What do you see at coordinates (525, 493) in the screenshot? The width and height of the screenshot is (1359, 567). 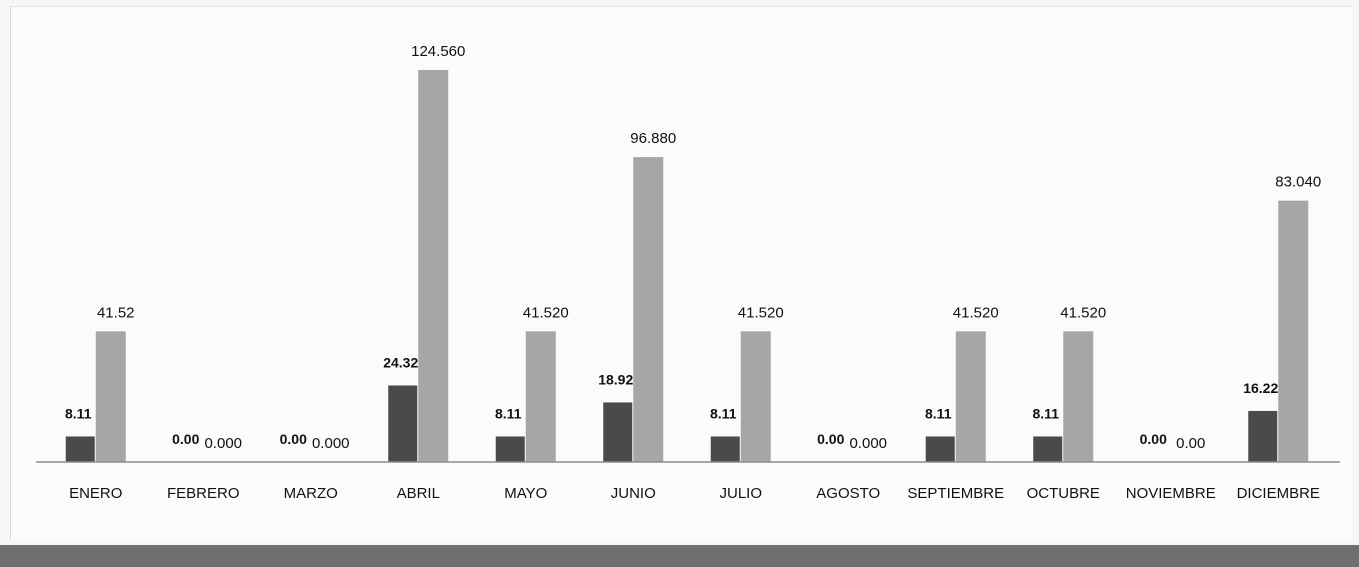 I see `x-tick-label: MAYO` at bounding box center [525, 493].